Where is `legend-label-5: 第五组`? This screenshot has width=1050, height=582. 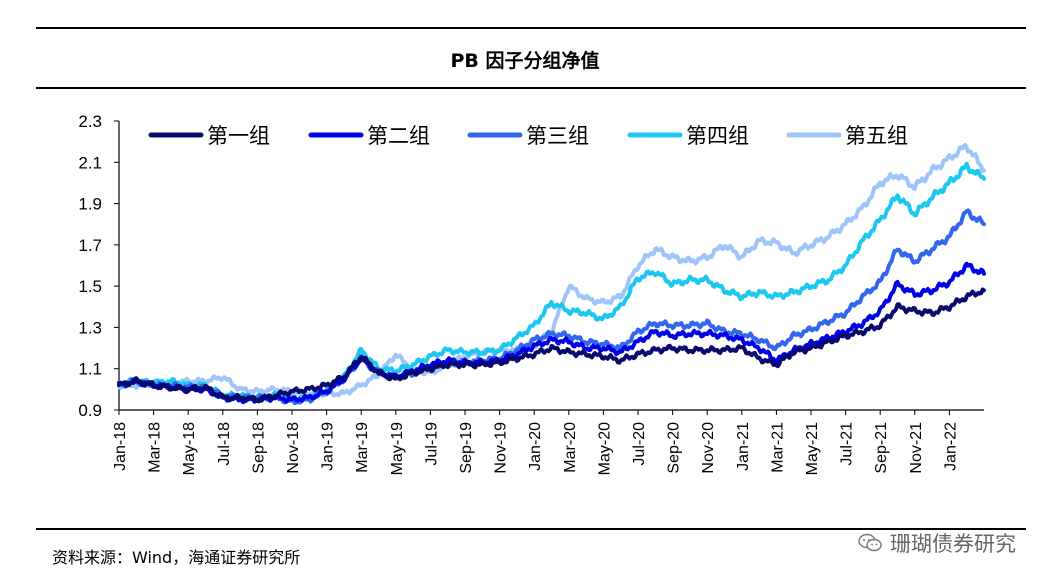 legend-label-5: 第五组 is located at coordinates (876, 136).